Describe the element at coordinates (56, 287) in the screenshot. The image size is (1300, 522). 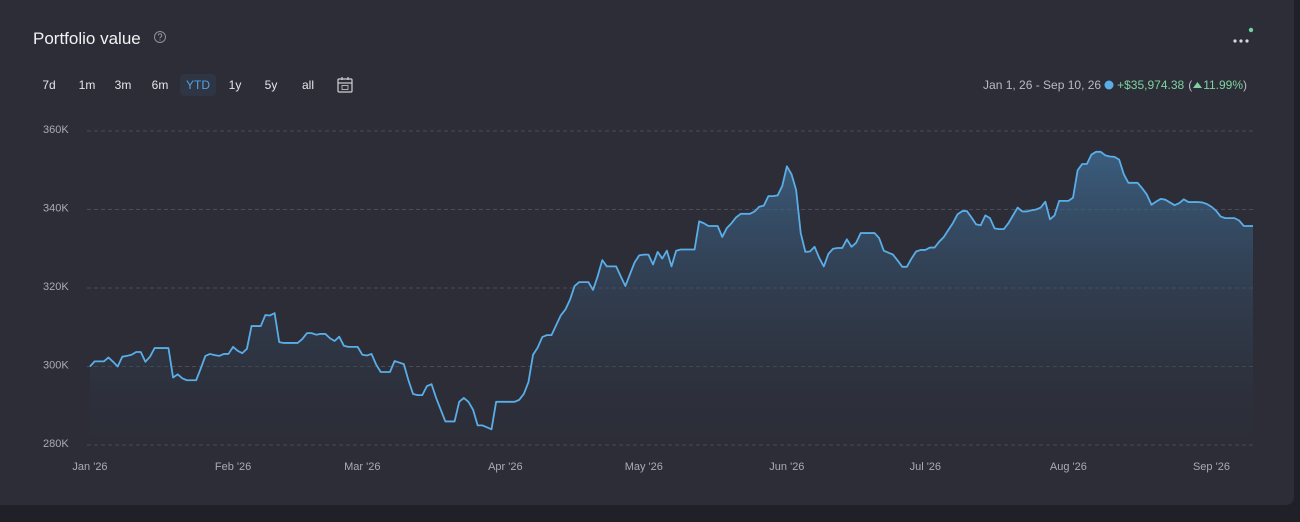
I see `y-tick-label: 320K` at that location.